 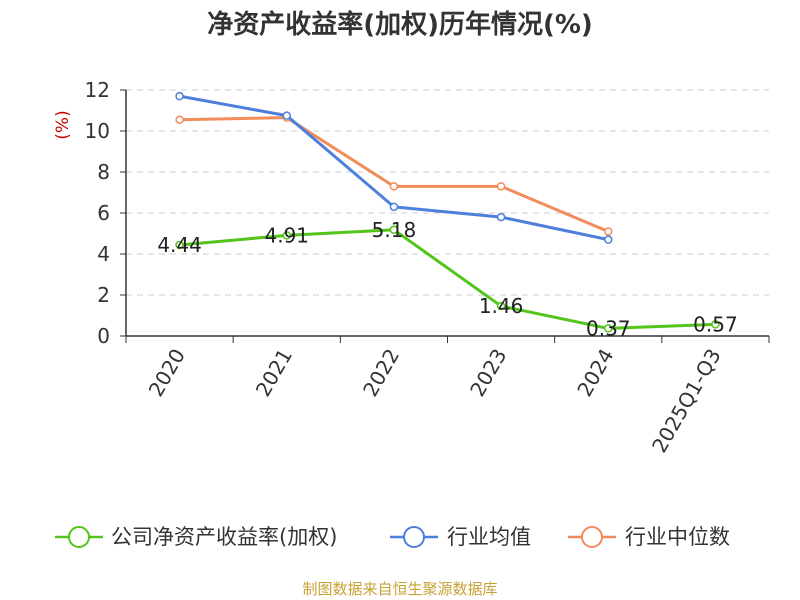 I want to click on data-label-5: 0.57, so click(x=715, y=324).